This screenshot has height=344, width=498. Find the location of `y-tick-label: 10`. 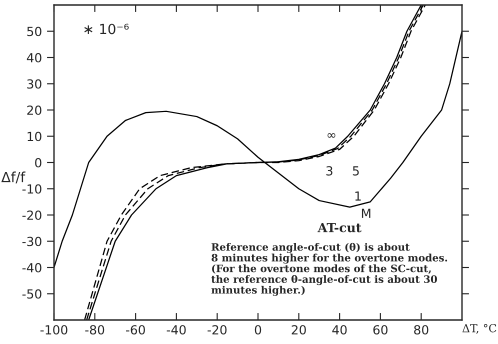

y-tick-label: 10 is located at coordinates (35, 137).